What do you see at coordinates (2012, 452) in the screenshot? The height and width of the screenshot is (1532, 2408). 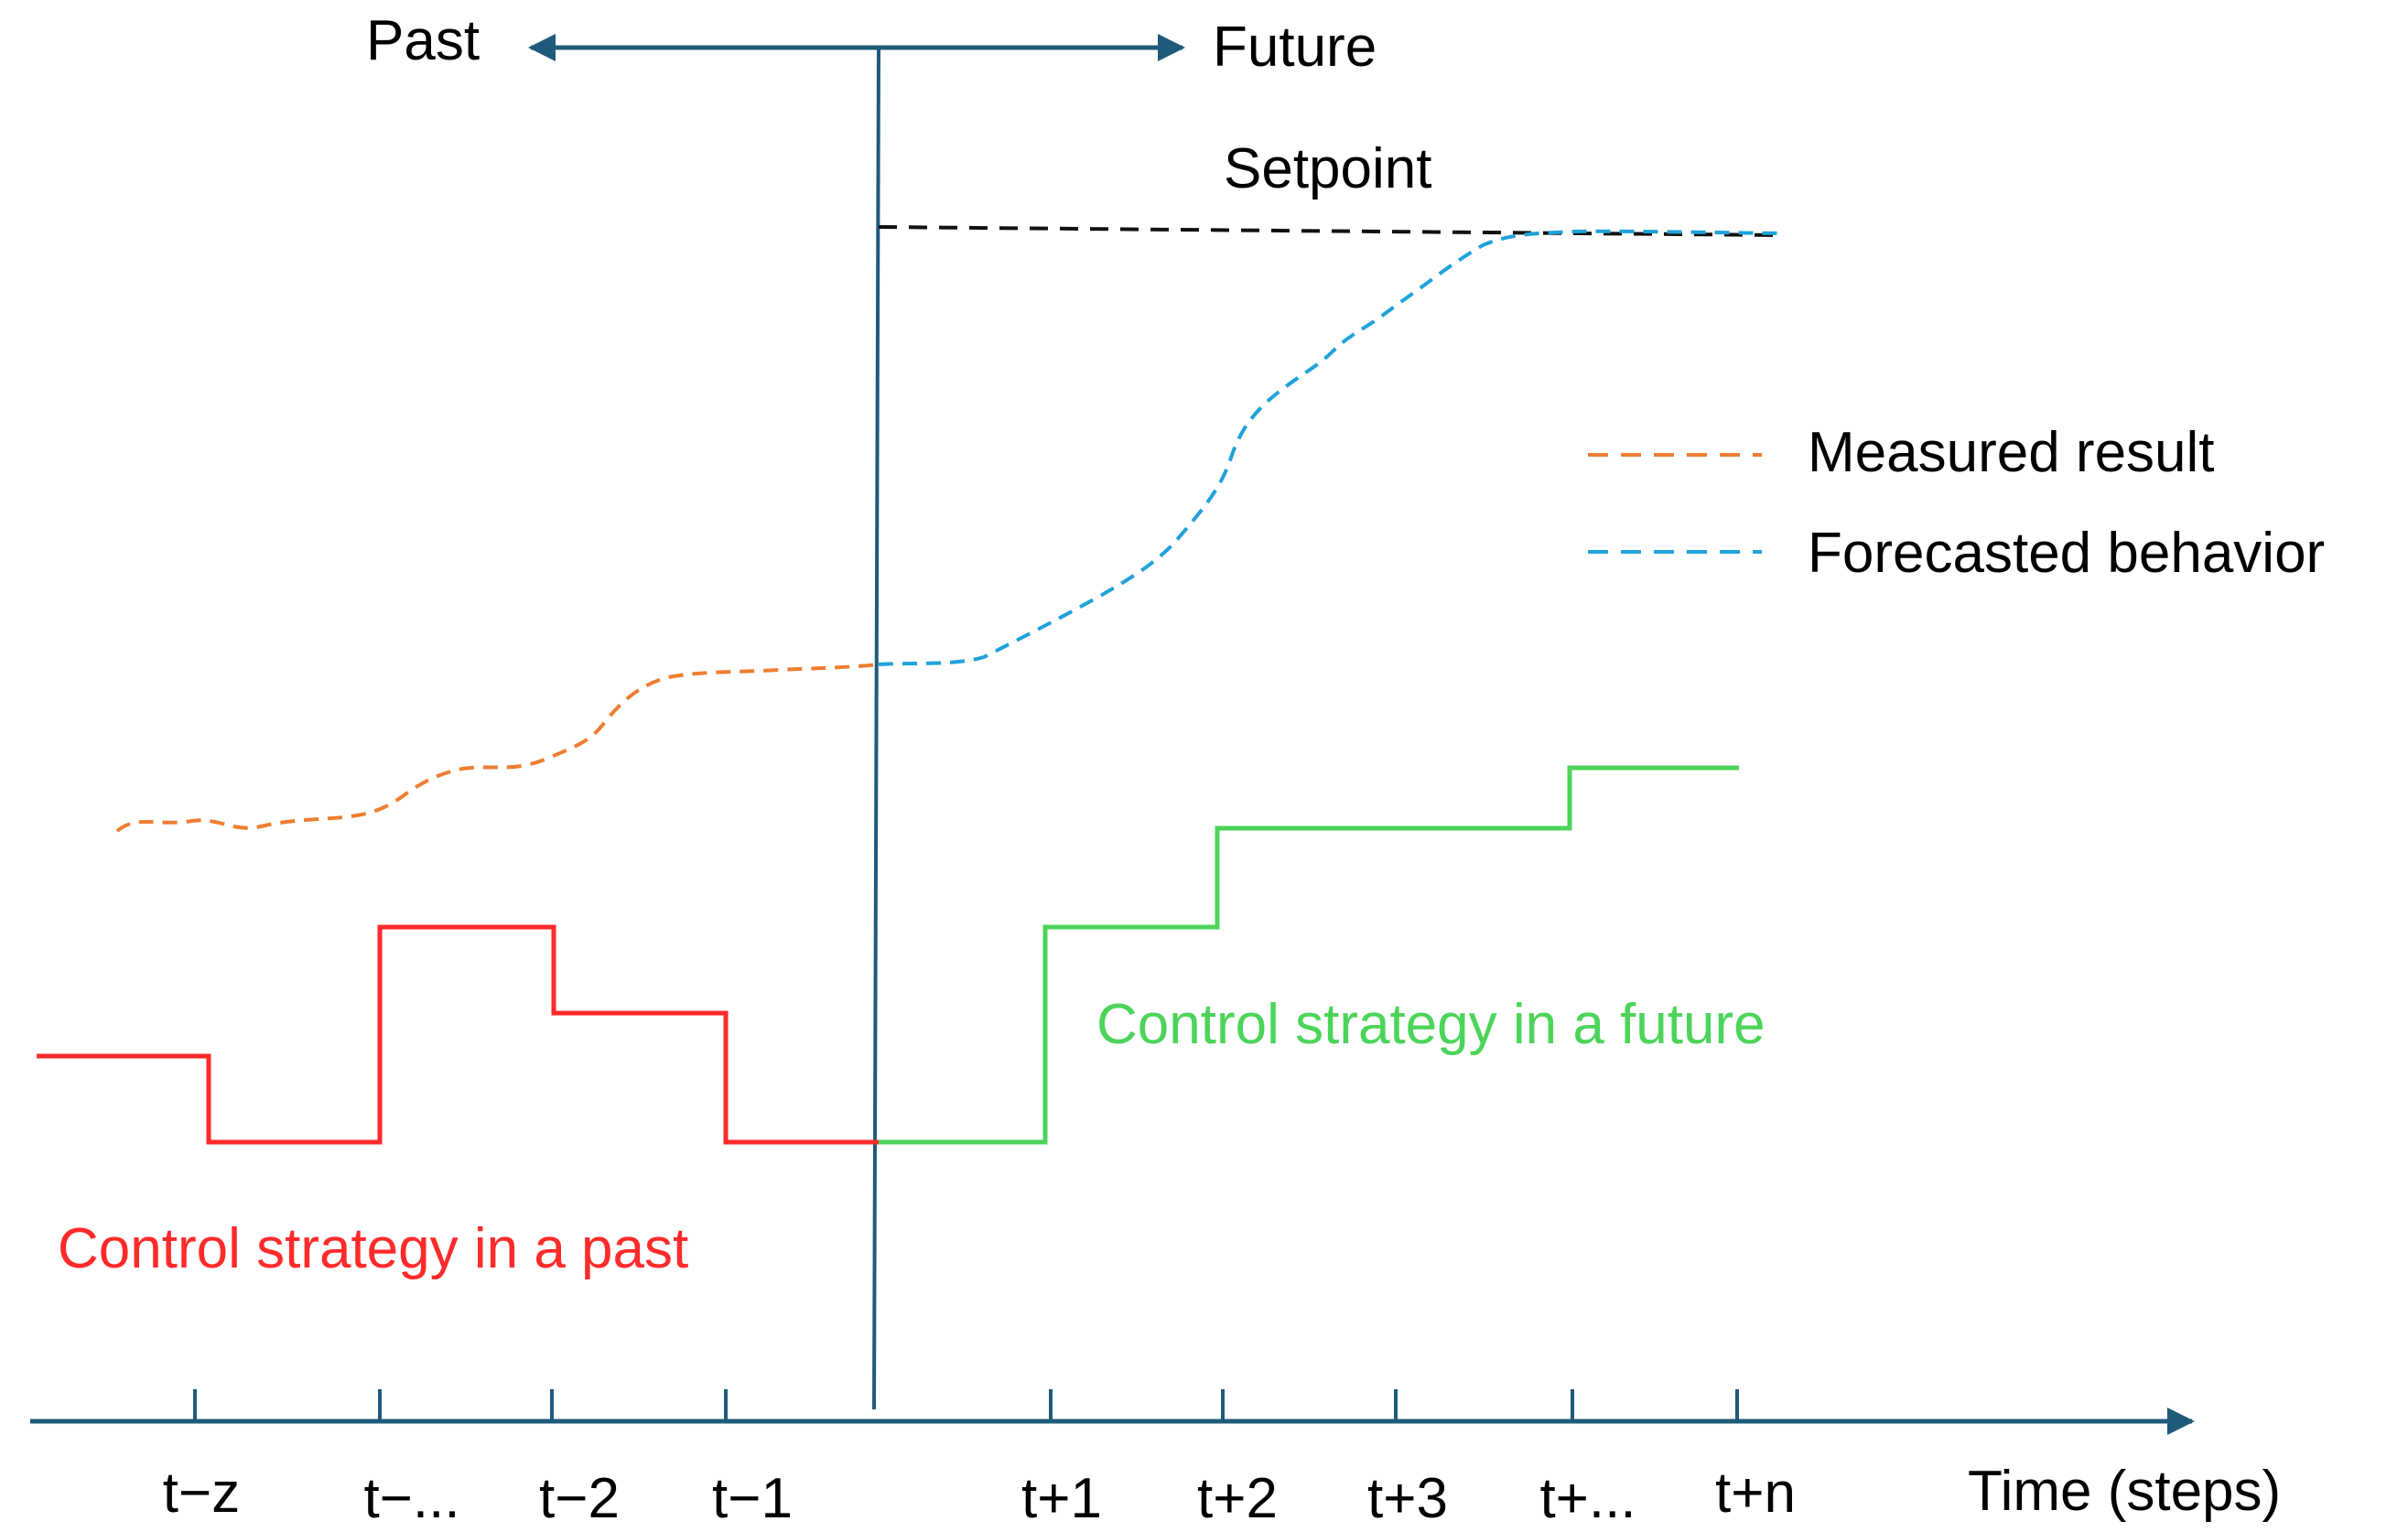 I see `legend-measured-label: Measured result` at bounding box center [2012, 452].